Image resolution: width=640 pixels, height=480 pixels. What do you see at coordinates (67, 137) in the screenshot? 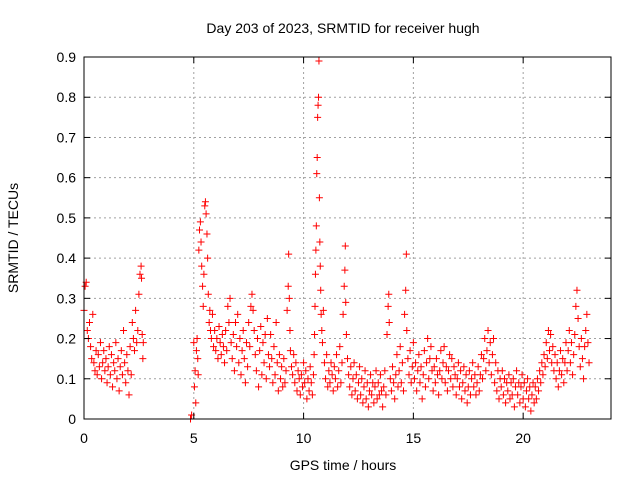
I see `y-tick-label: 0.7` at bounding box center [67, 137].